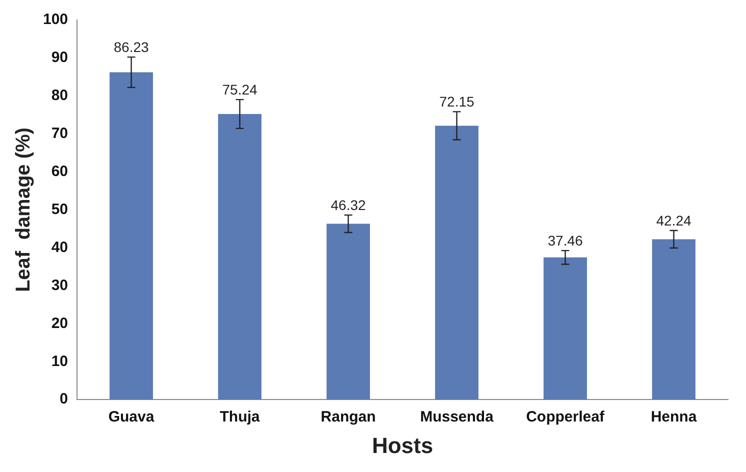 The height and width of the screenshot is (472, 746). I want to click on x-tick-label: Guava, so click(131, 417).